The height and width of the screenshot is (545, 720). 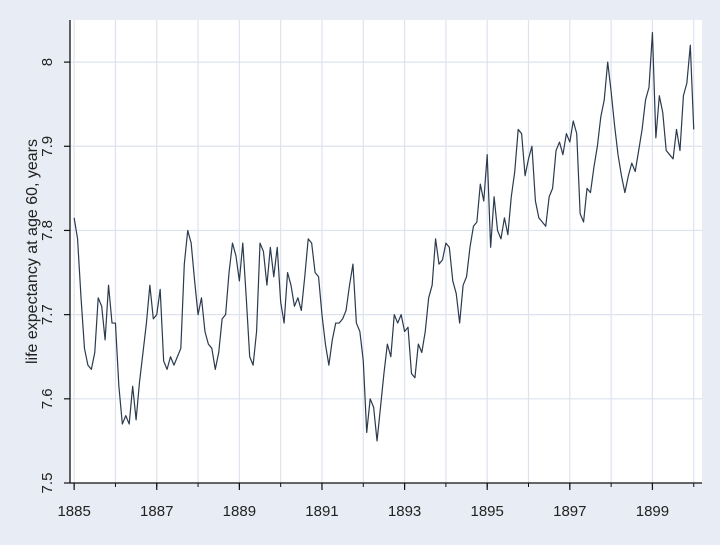 I want to click on y-tick-label: 7.5, so click(x=47, y=483).